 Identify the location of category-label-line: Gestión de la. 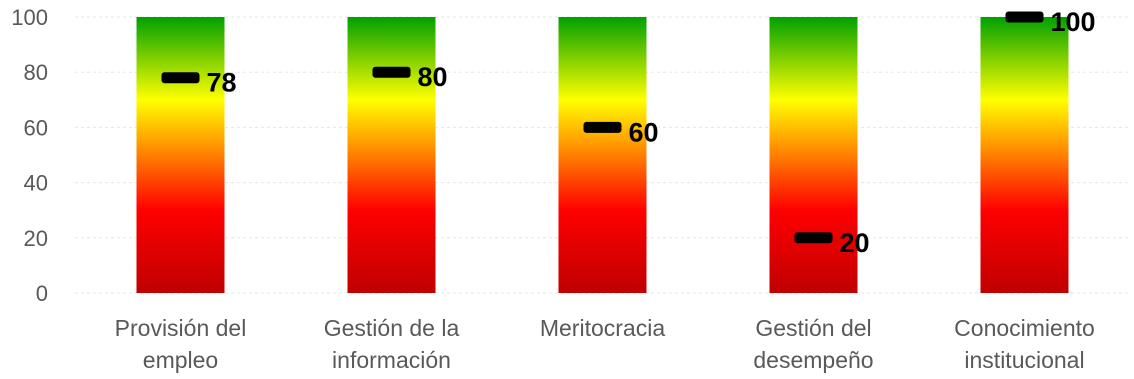
(392, 328).